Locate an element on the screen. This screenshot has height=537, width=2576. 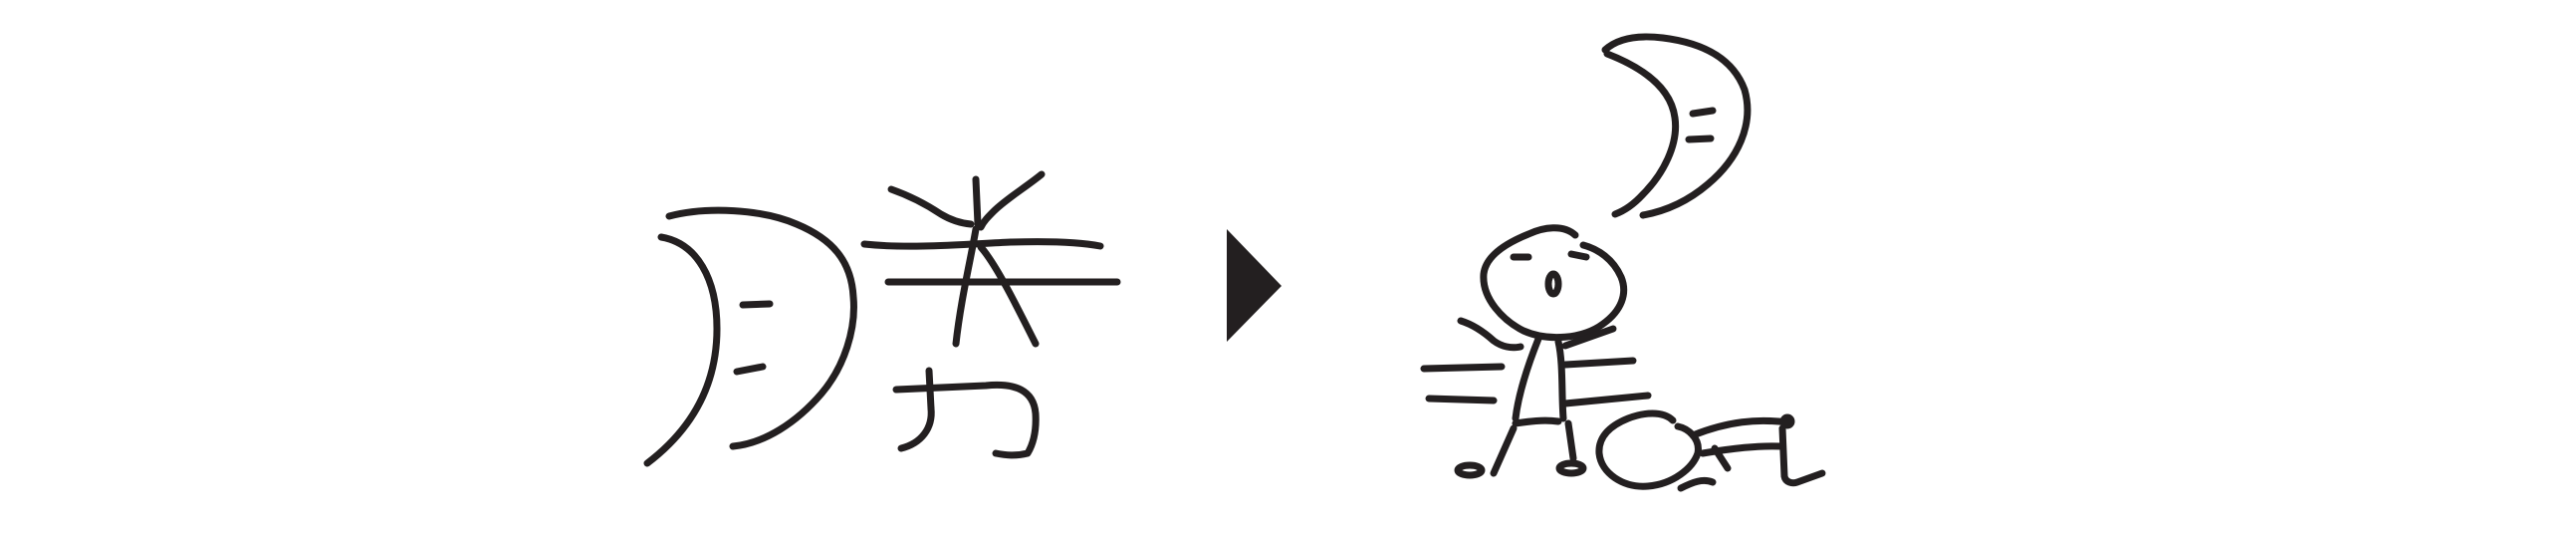
head-outline is located at coordinates (1554, 283).